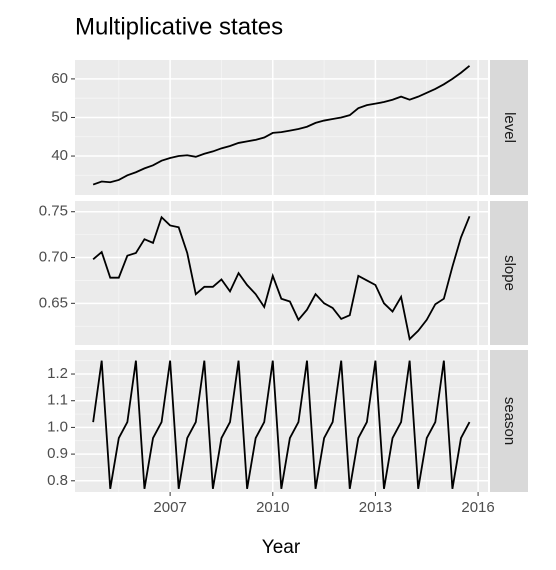 This screenshot has width=556, height=570. I want to click on strip-label: slope, so click(509, 273).